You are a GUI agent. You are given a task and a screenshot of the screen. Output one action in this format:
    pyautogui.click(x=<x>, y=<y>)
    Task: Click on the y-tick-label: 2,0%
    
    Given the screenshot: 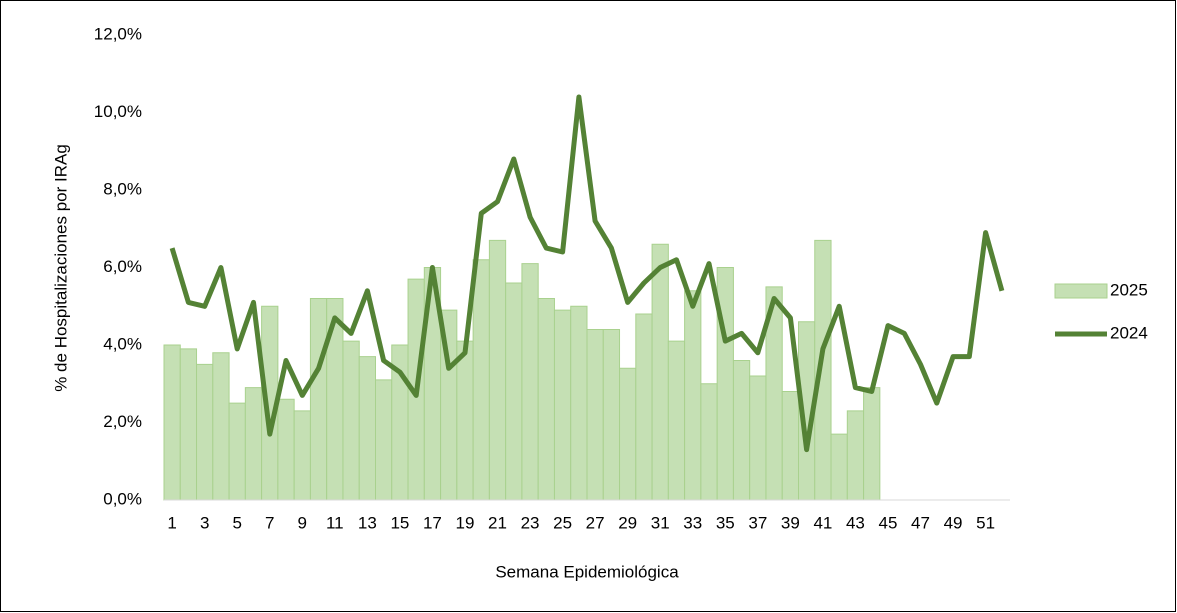 What is the action you would take?
    pyautogui.click(x=122, y=421)
    